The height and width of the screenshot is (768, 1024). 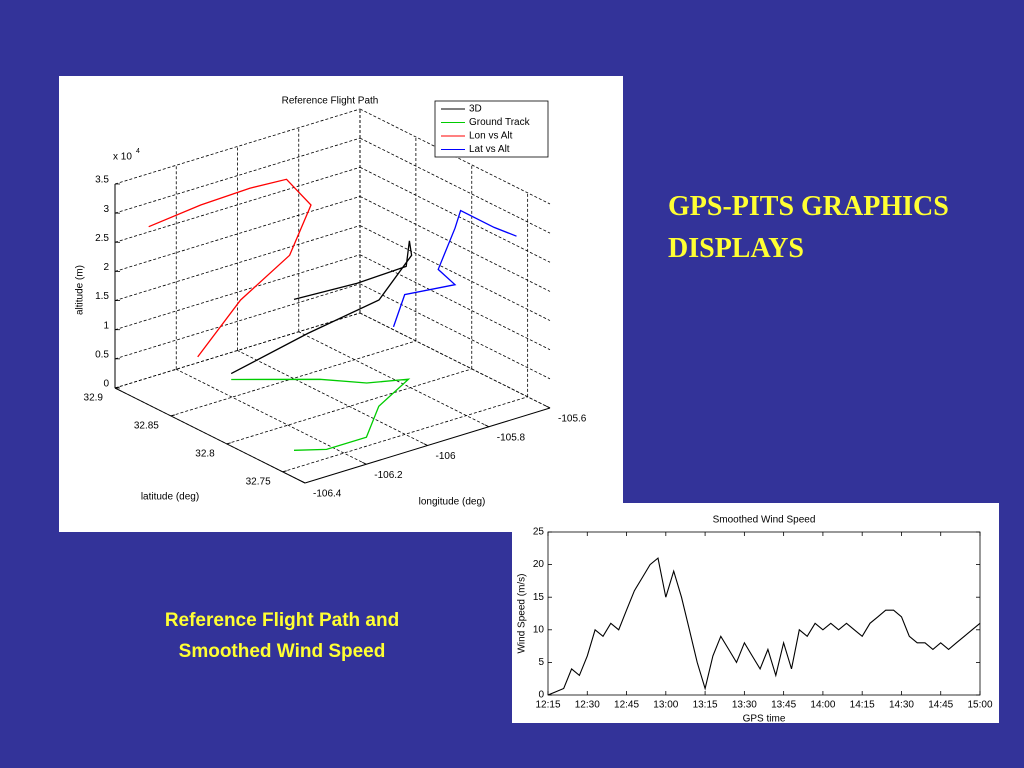 I want to click on x-tick-label: -106, so click(x=446, y=456).